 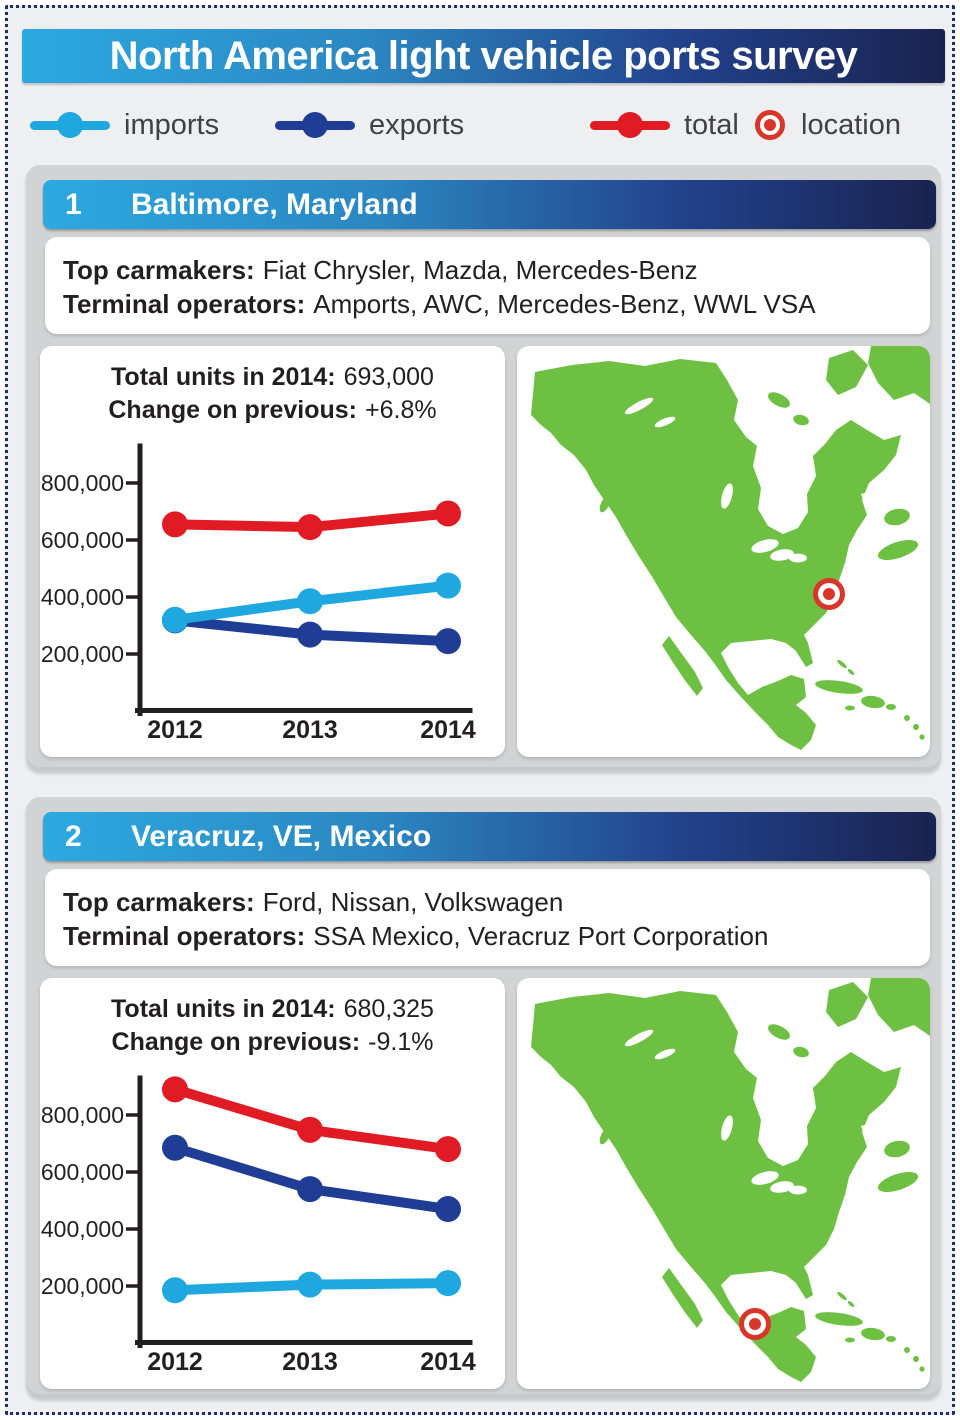 I want to click on terminal-operators-value: Amports, AWC, Mercedes-Benz, WWL VSA, so click(x=564, y=304).